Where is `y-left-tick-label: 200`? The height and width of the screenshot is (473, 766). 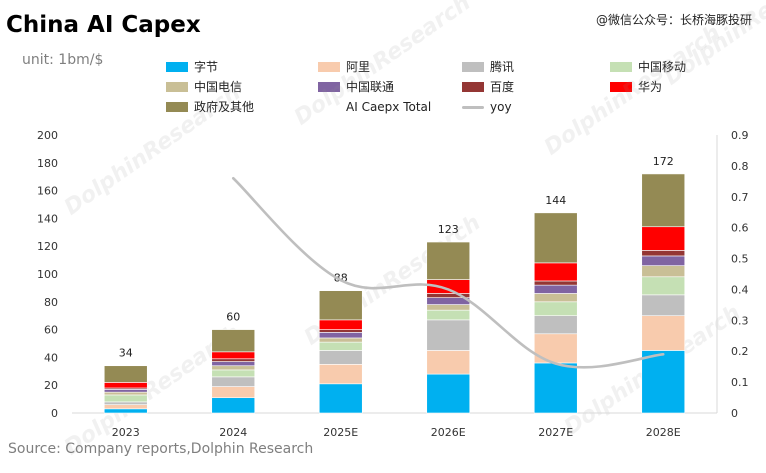
y-left-tick-label: 200 is located at coordinates (47, 135).